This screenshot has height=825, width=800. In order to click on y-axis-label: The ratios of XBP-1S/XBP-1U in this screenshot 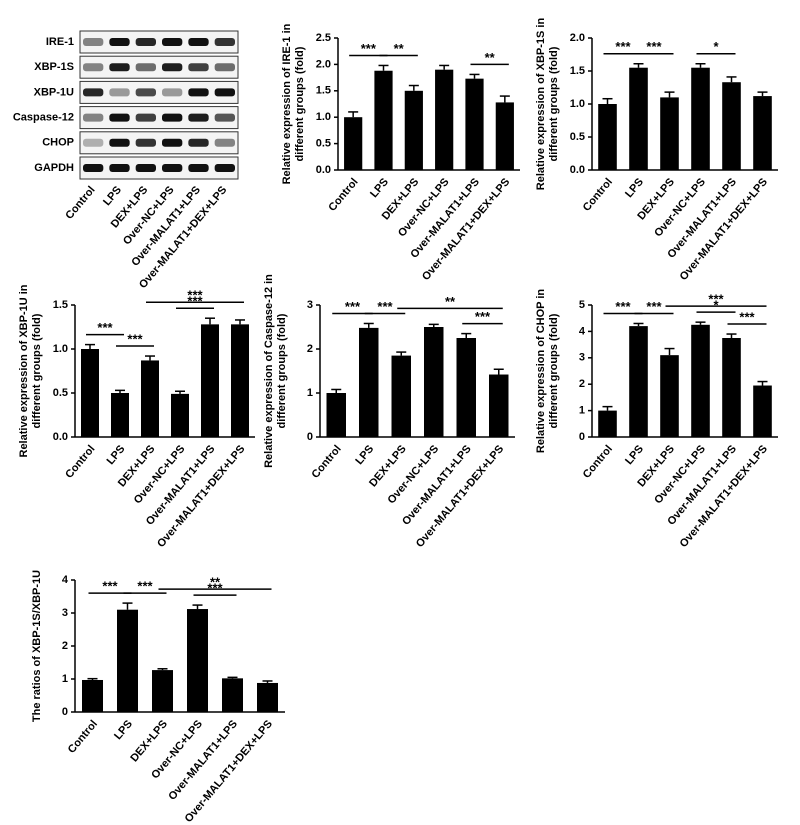, I will do `click(37, 646)`.